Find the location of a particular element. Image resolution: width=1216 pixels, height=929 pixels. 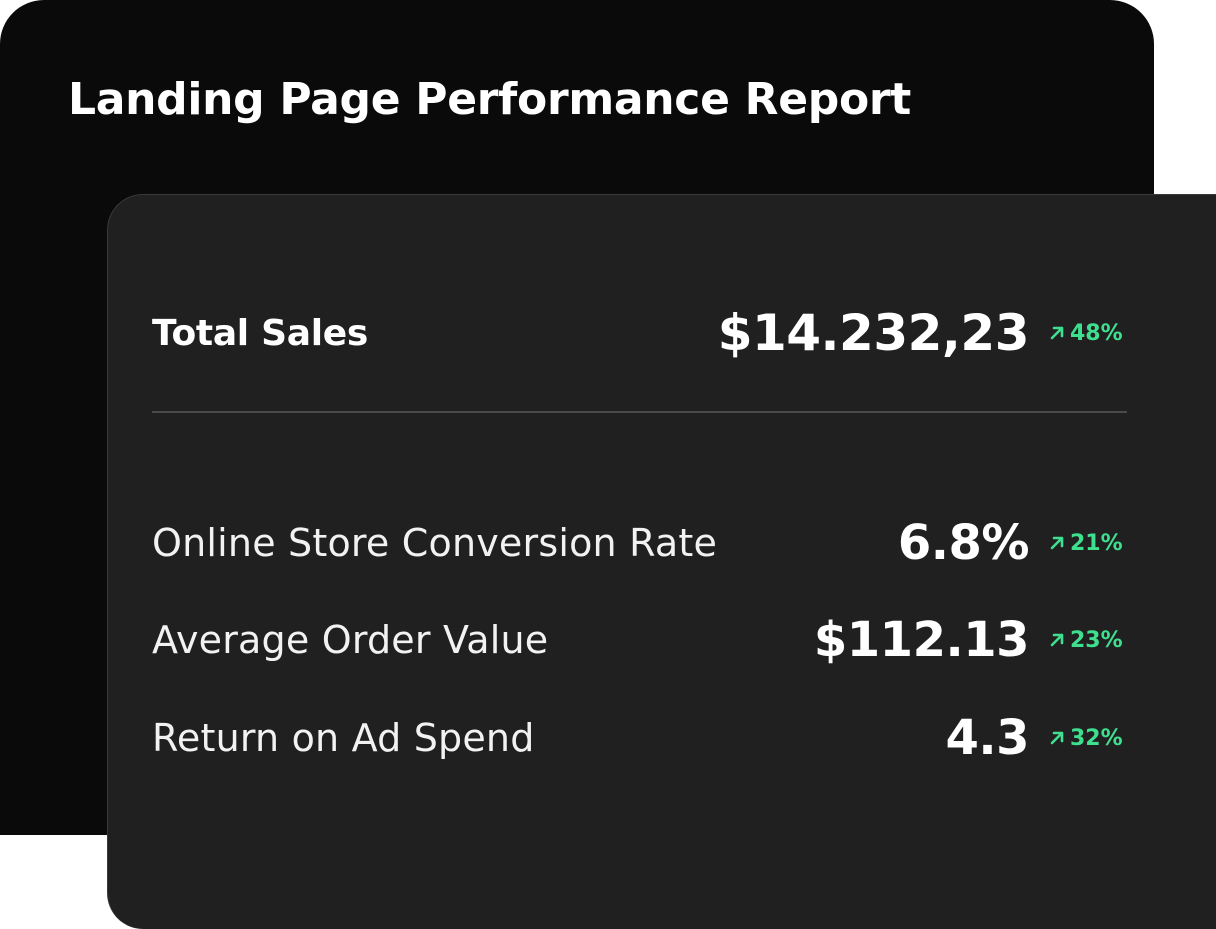

metric-row-conversion-rate: Online Store Conversion Rate 6.8% 21% is located at coordinates (639, 543).